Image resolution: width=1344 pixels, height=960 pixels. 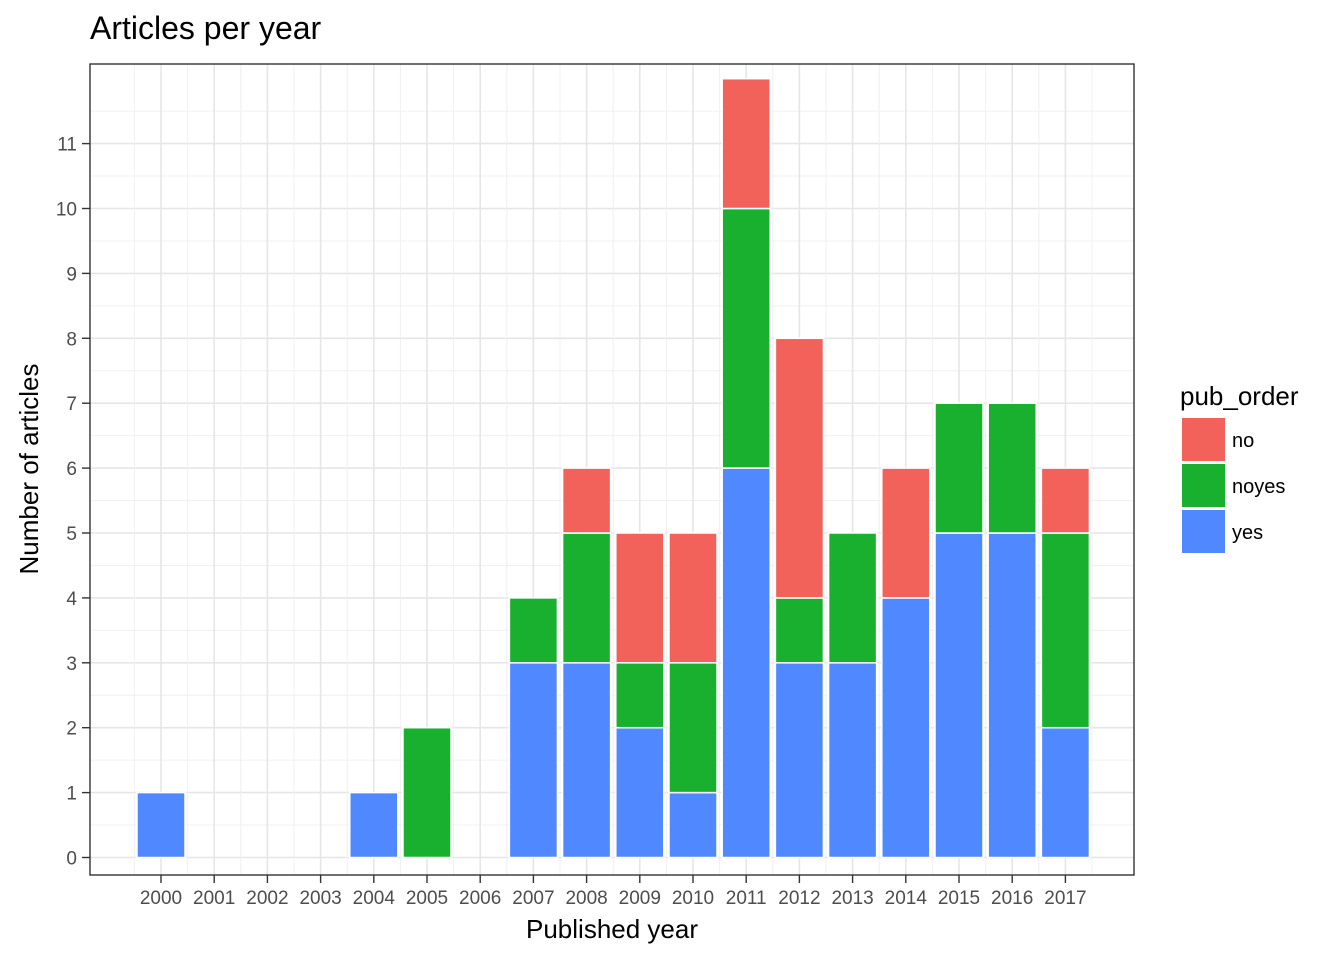 I want to click on legend-key-noyes, so click(x=1203, y=485).